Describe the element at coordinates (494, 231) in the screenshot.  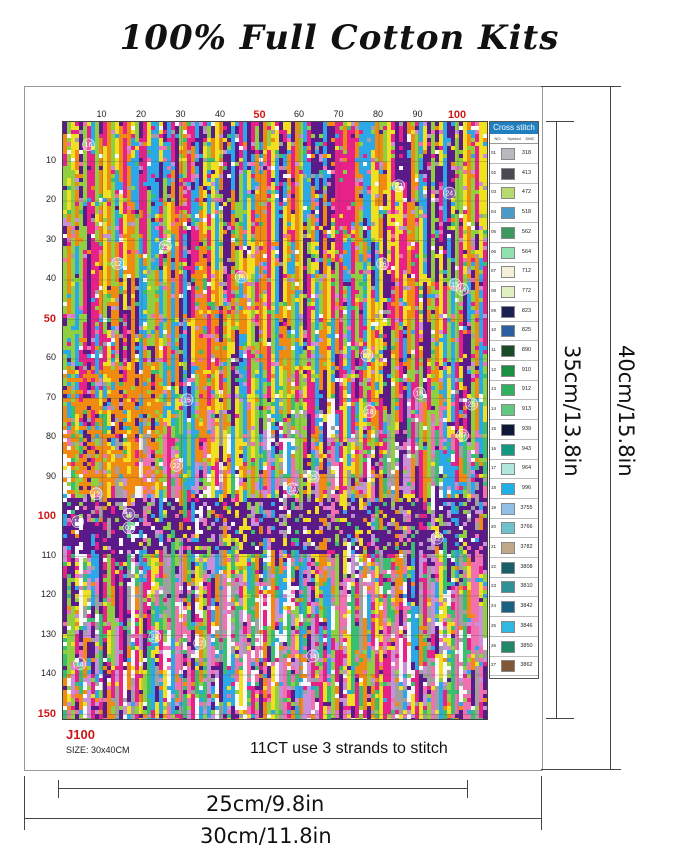
I see `key-row-number: 05` at that location.